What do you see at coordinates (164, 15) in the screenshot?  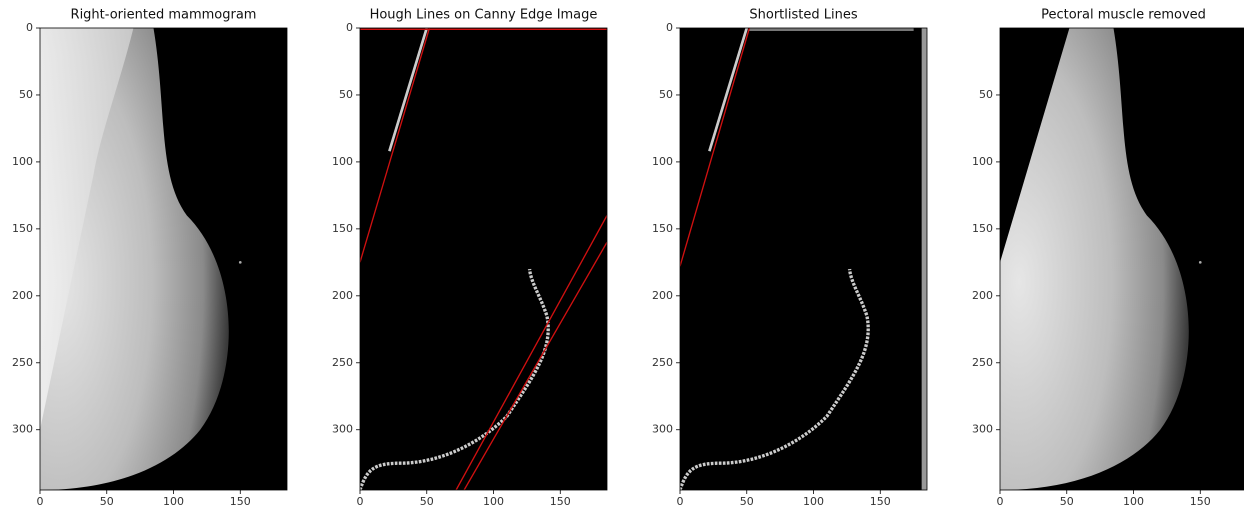 I see `panel-title: Right-oriented mammogram` at bounding box center [164, 15].